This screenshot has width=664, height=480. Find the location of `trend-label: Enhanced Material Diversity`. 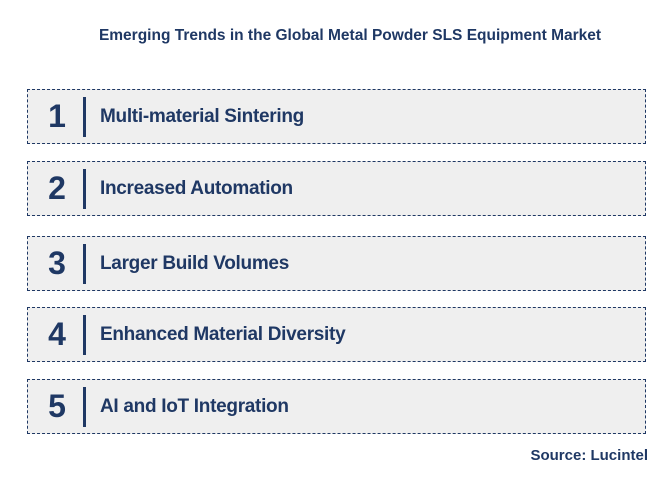

trend-label: Enhanced Material Diversity is located at coordinates (223, 334).